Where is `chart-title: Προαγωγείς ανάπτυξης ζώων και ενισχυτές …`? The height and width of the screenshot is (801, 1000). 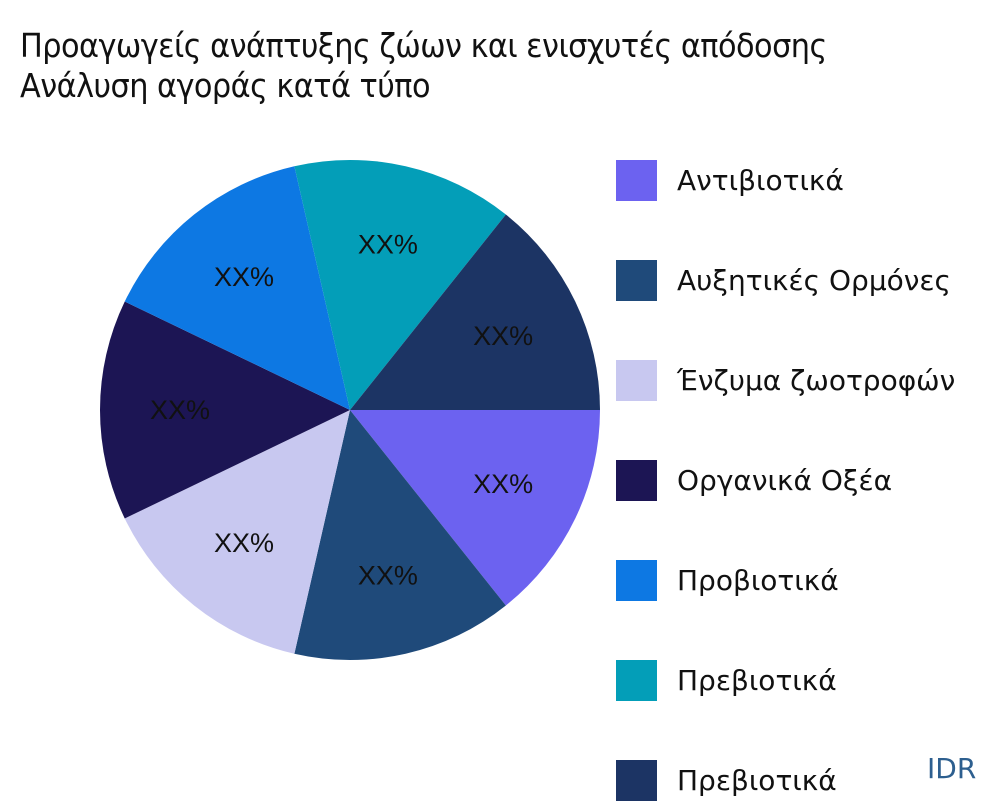
chart-title: Προαγωγείς ανάπτυξης ζώων και ενισχυτές … is located at coordinates (423, 66).